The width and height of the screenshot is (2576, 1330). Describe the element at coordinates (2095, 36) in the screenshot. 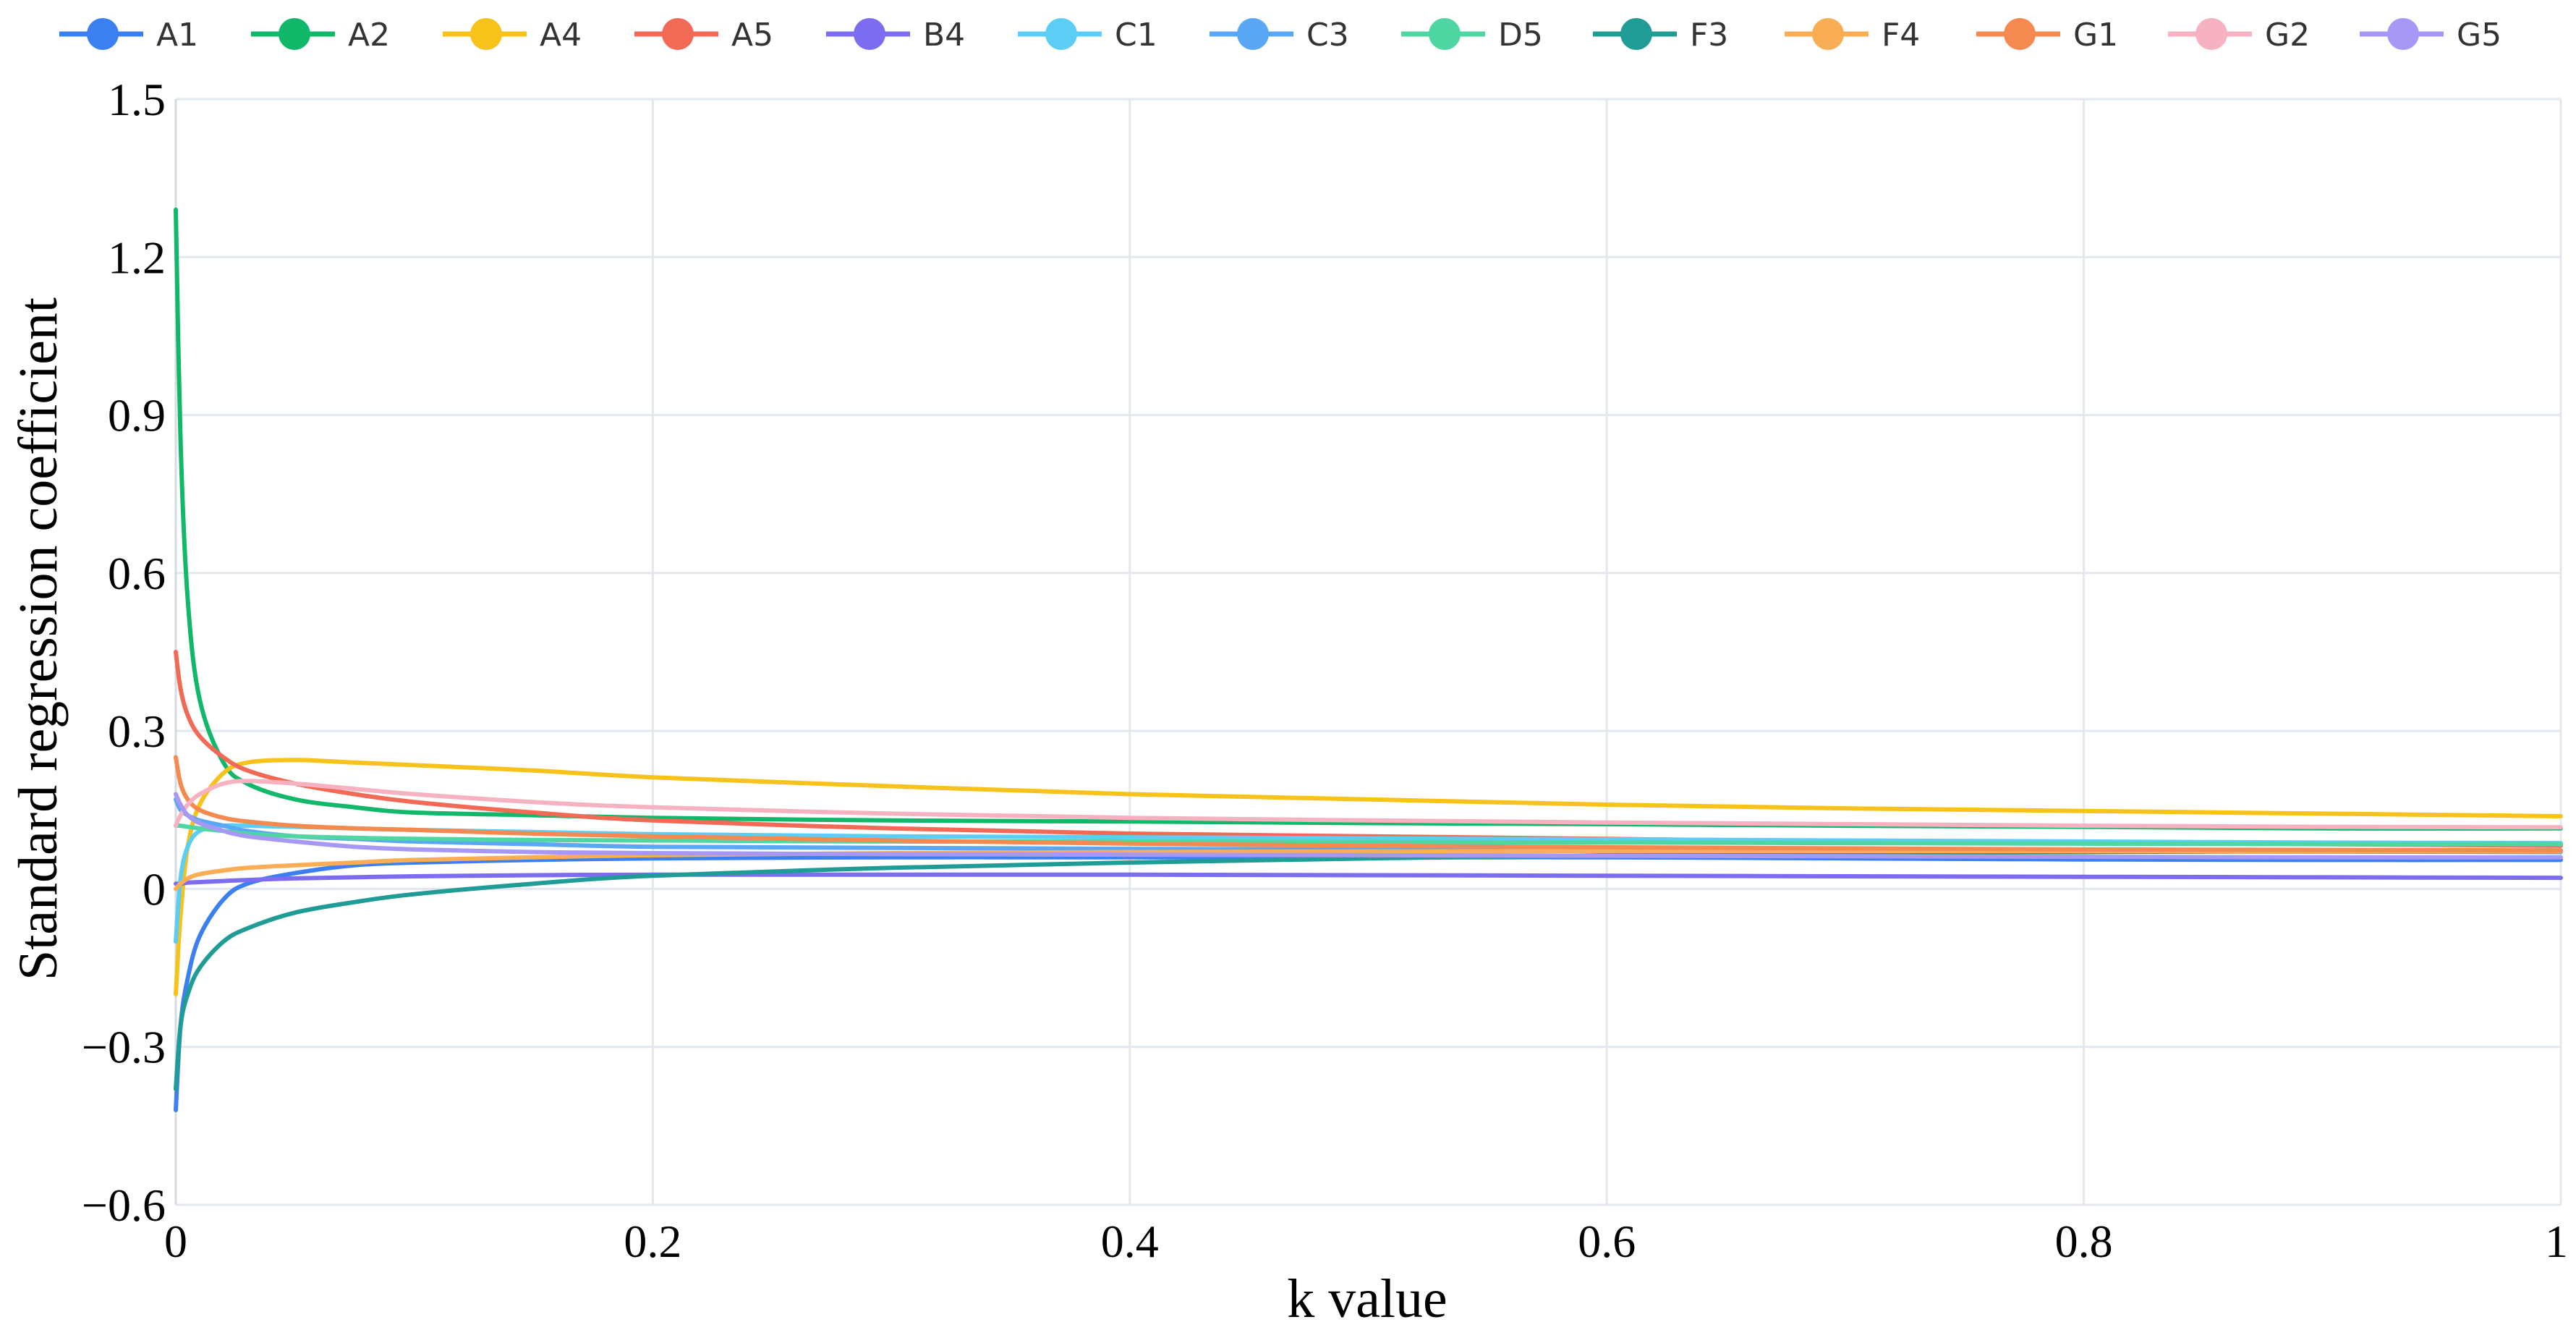

I see `legend-label: G1` at that location.